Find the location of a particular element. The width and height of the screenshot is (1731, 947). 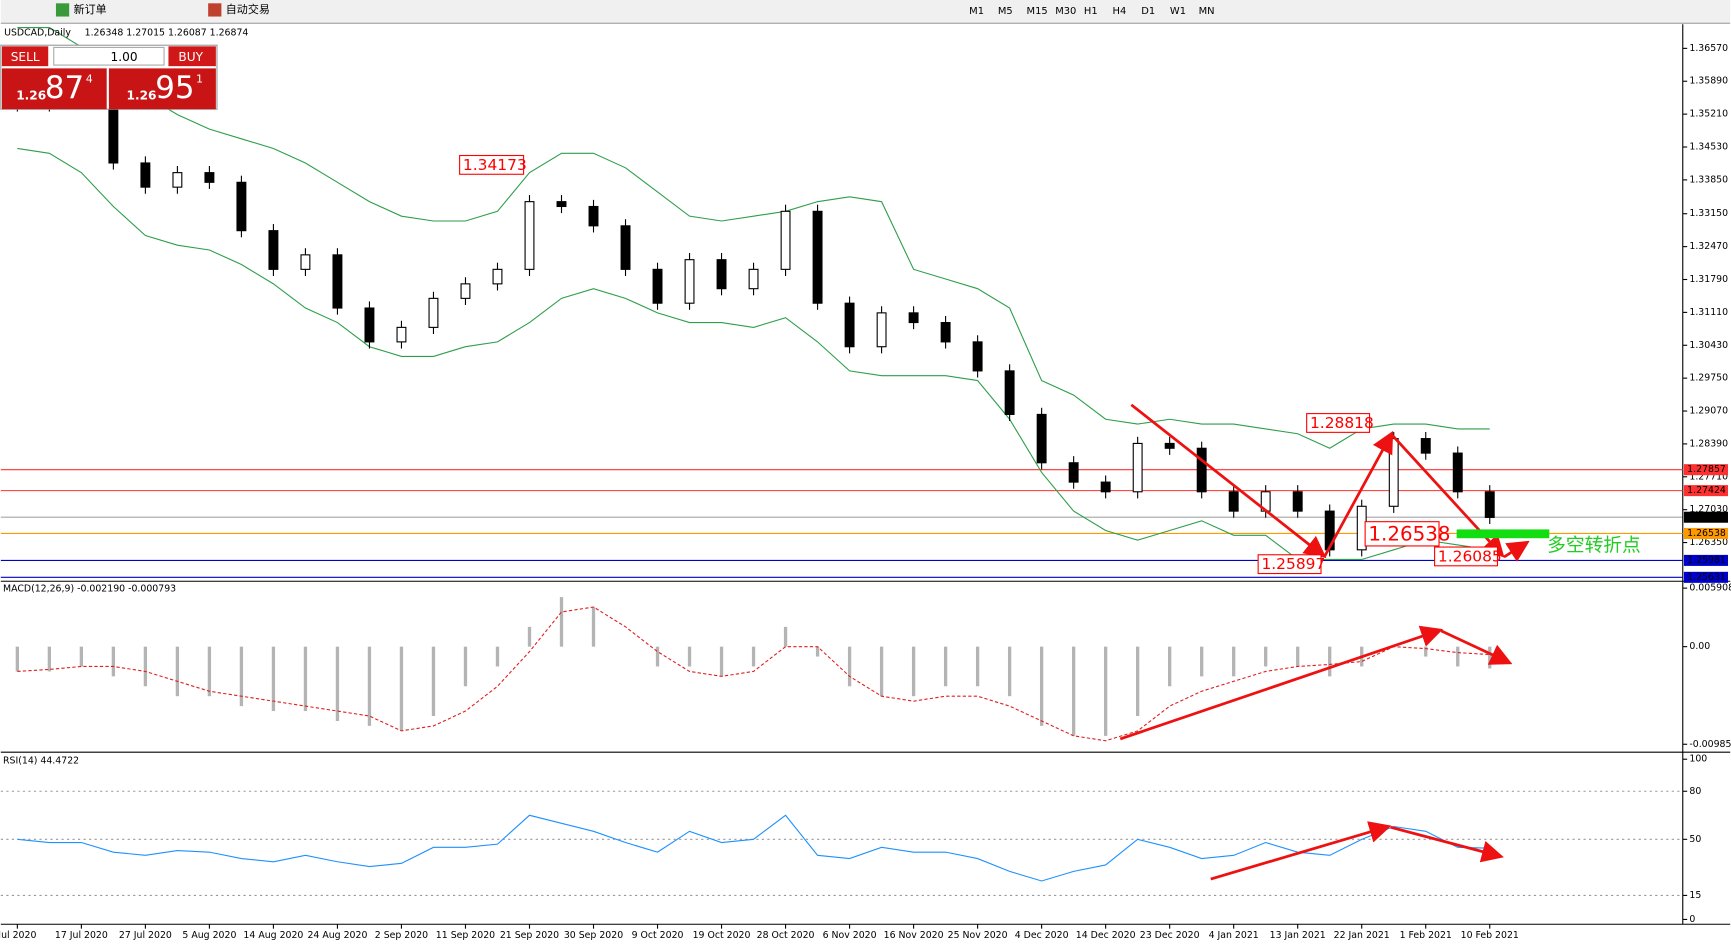

y-tick-label: 1.28390 is located at coordinates (1708, 443).